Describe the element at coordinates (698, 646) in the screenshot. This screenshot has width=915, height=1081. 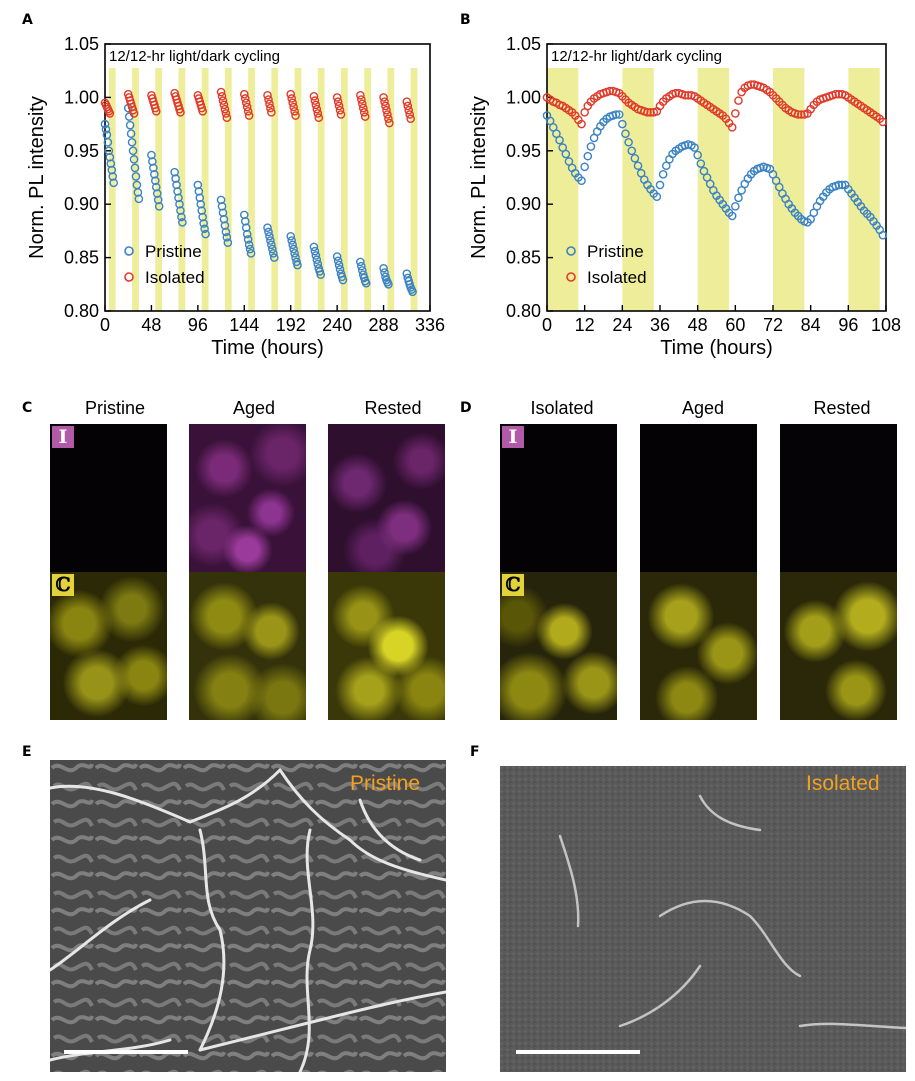
I see `map-d-aged-c` at that location.